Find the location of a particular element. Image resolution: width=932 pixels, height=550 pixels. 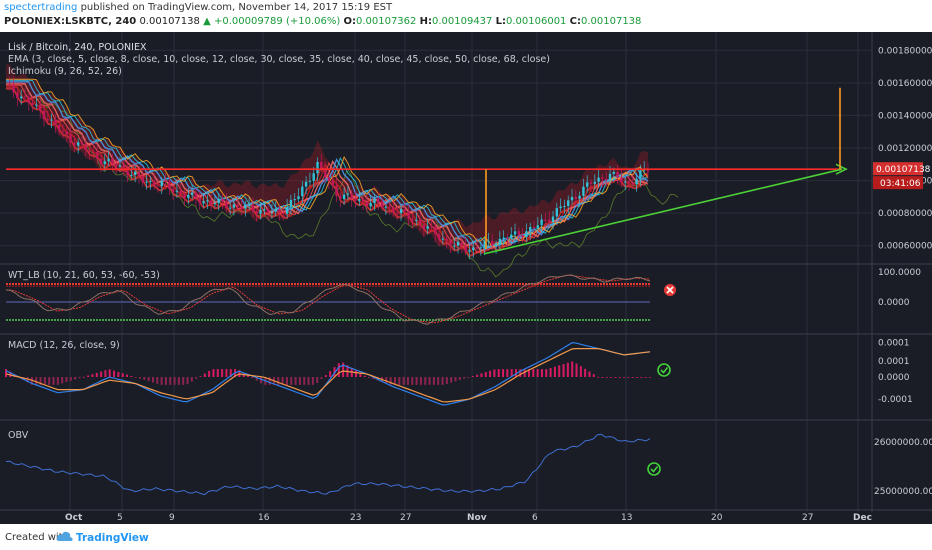

time-tick-label: 27 is located at coordinates (807, 518).